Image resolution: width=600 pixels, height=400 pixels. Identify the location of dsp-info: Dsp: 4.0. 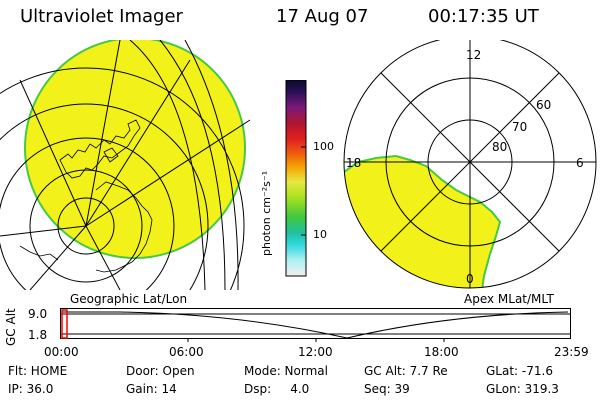
(277, 389).